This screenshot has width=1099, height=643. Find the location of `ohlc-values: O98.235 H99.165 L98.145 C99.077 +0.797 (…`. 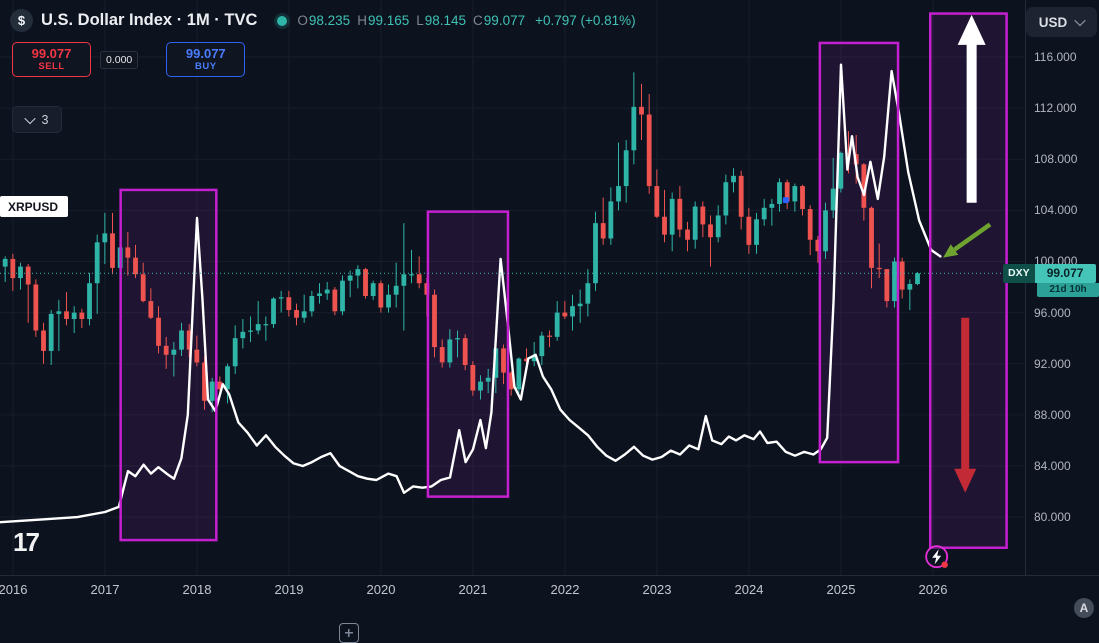

ohlc-values: O98.235 H99.165 L98.145 C99.077 +0.797 (… is located at coordinates (466, 20).